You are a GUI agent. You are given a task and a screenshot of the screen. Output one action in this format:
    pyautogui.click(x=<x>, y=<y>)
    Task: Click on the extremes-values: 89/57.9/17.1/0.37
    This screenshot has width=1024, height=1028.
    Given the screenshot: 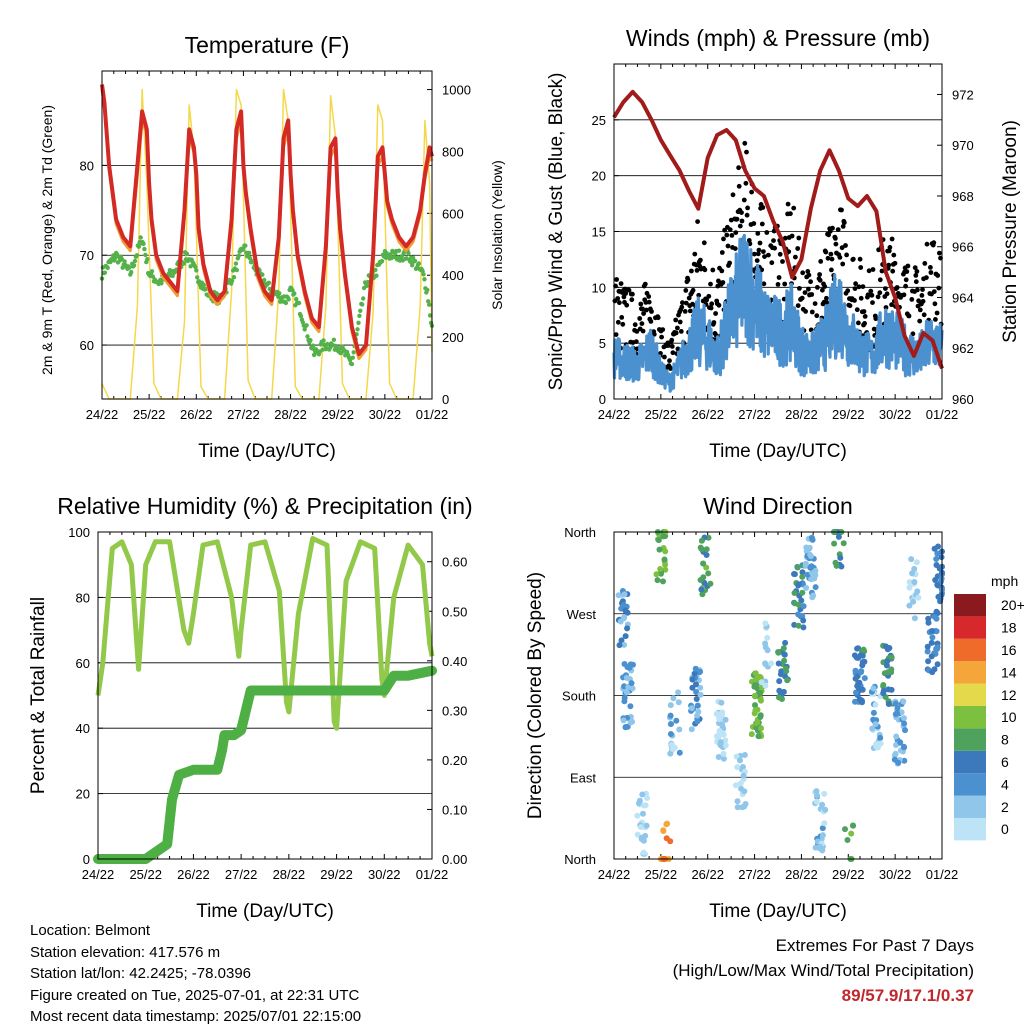 What is the action you would take?
    pyautogui.click(x=907, y=995)
    